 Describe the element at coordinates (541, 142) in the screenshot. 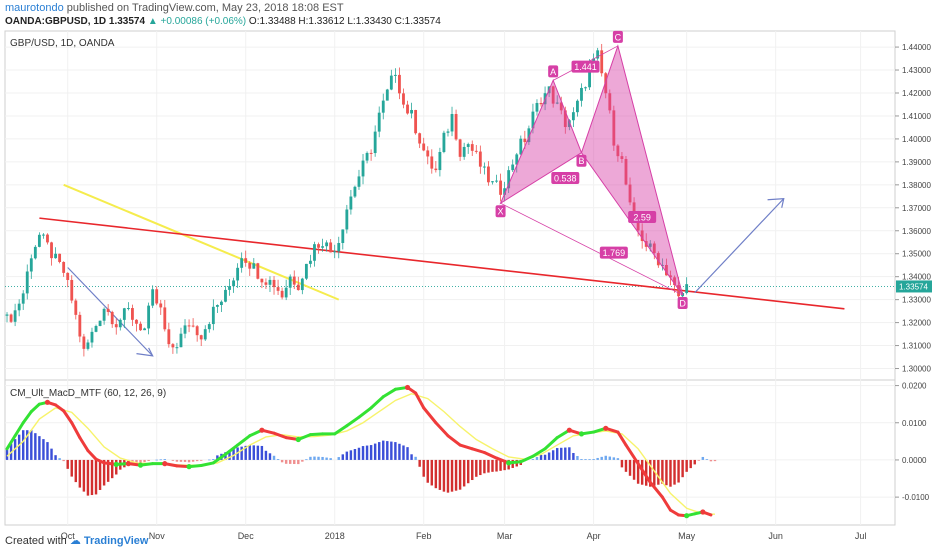

I see `pattern-xab-triangle` at that location.